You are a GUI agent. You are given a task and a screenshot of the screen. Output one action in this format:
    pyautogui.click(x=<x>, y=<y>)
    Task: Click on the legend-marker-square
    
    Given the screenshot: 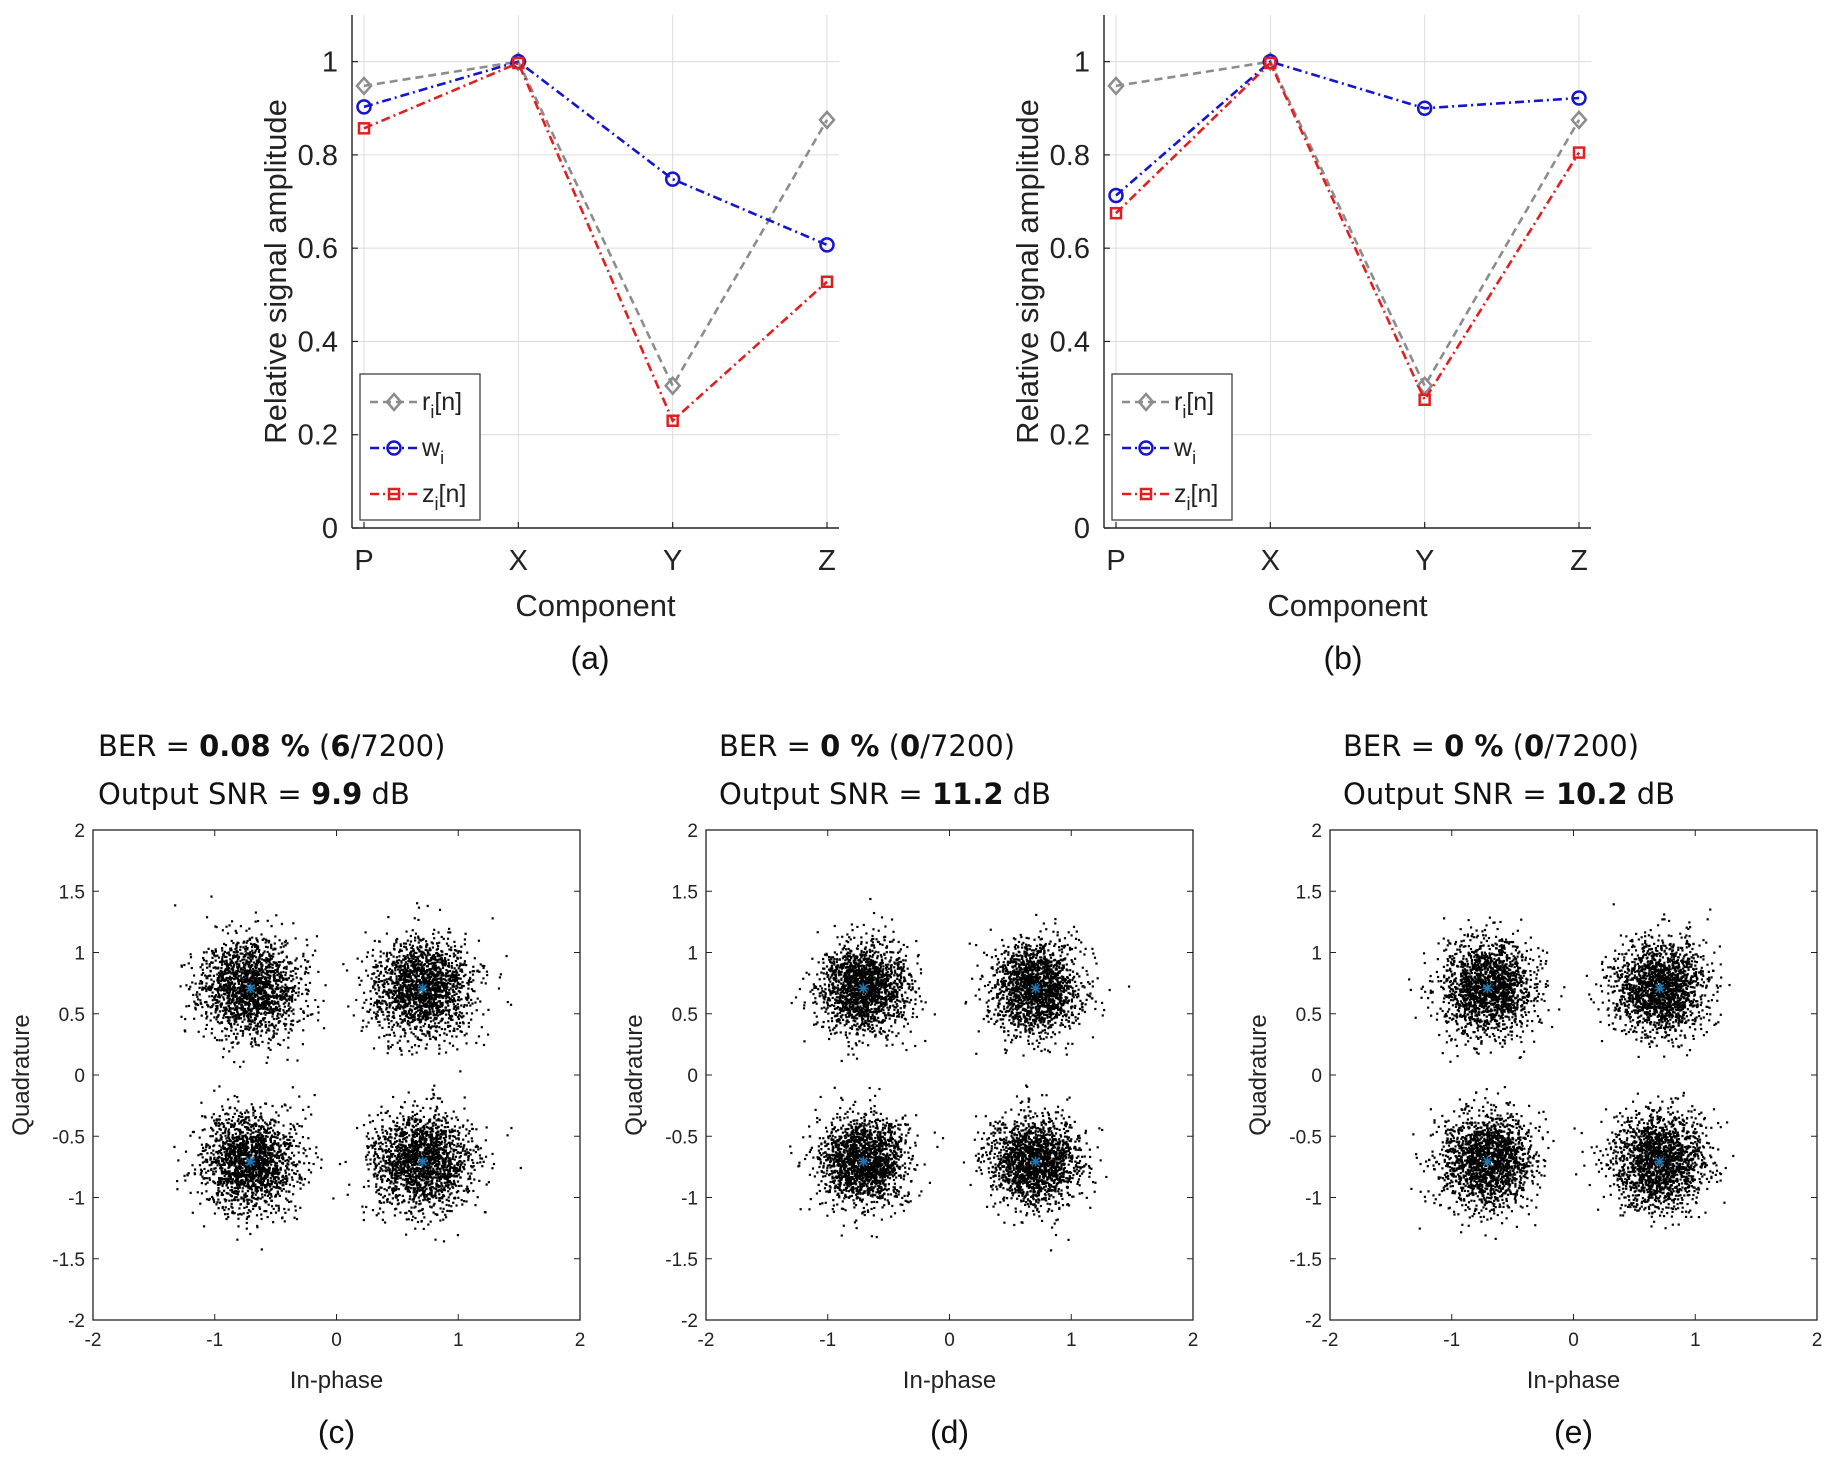 What is the action you would take?
    pyautogui.click(x=1146, y=494)
    